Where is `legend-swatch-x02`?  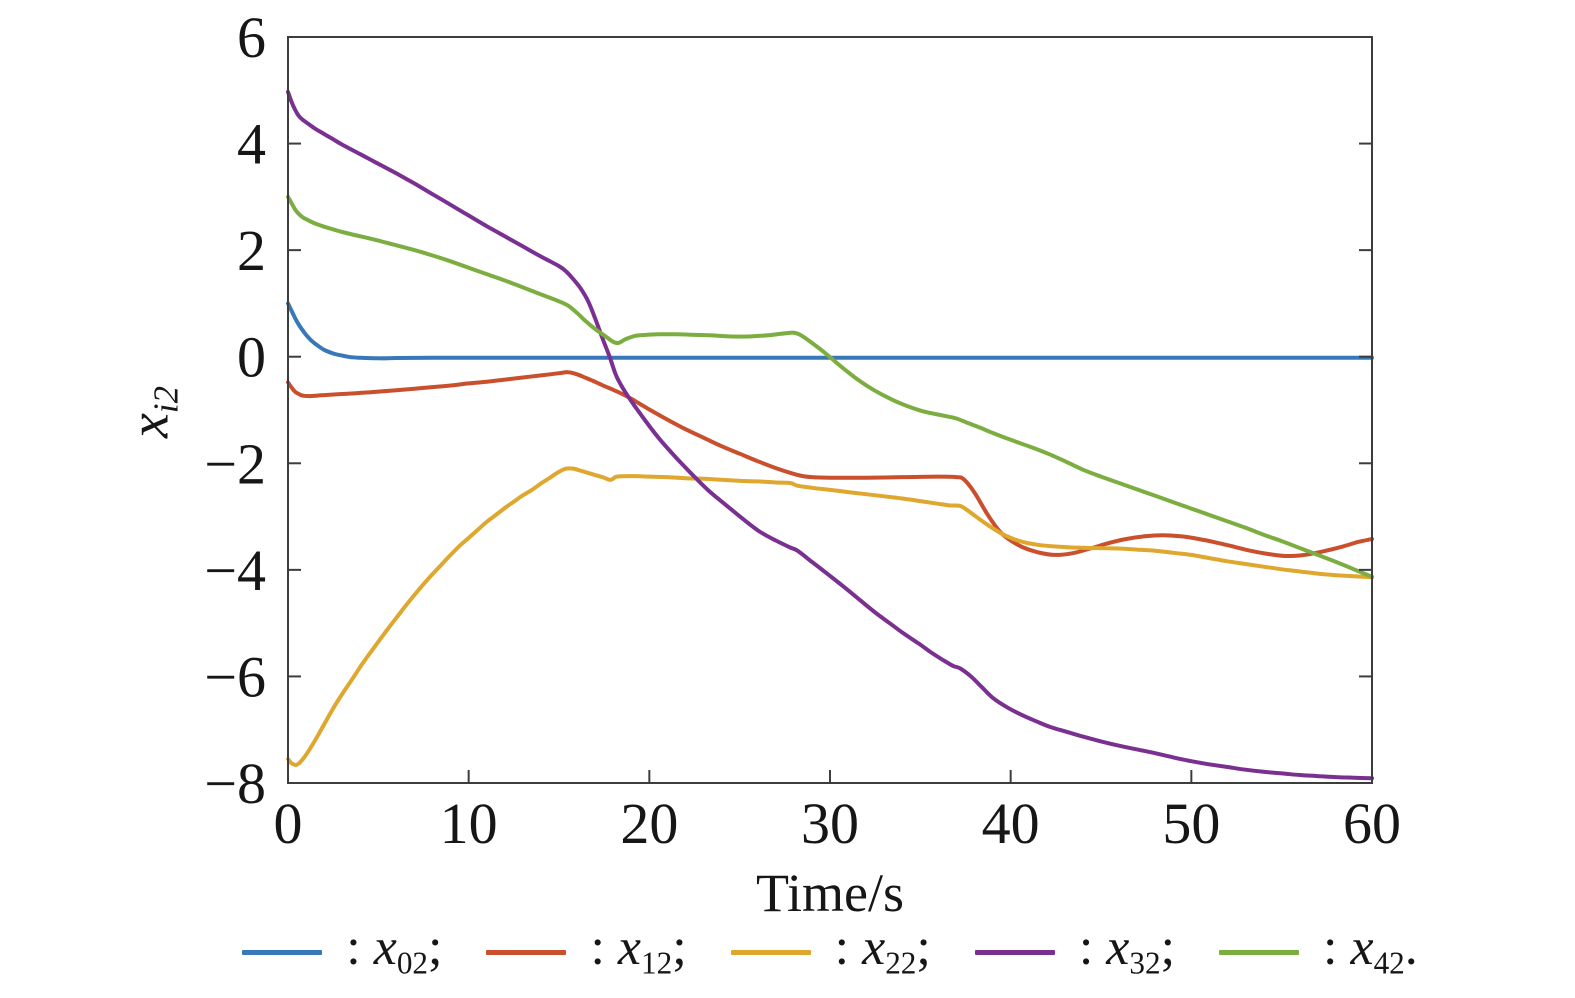 legend-swatch-x02 is located at coordinates (282, 953).